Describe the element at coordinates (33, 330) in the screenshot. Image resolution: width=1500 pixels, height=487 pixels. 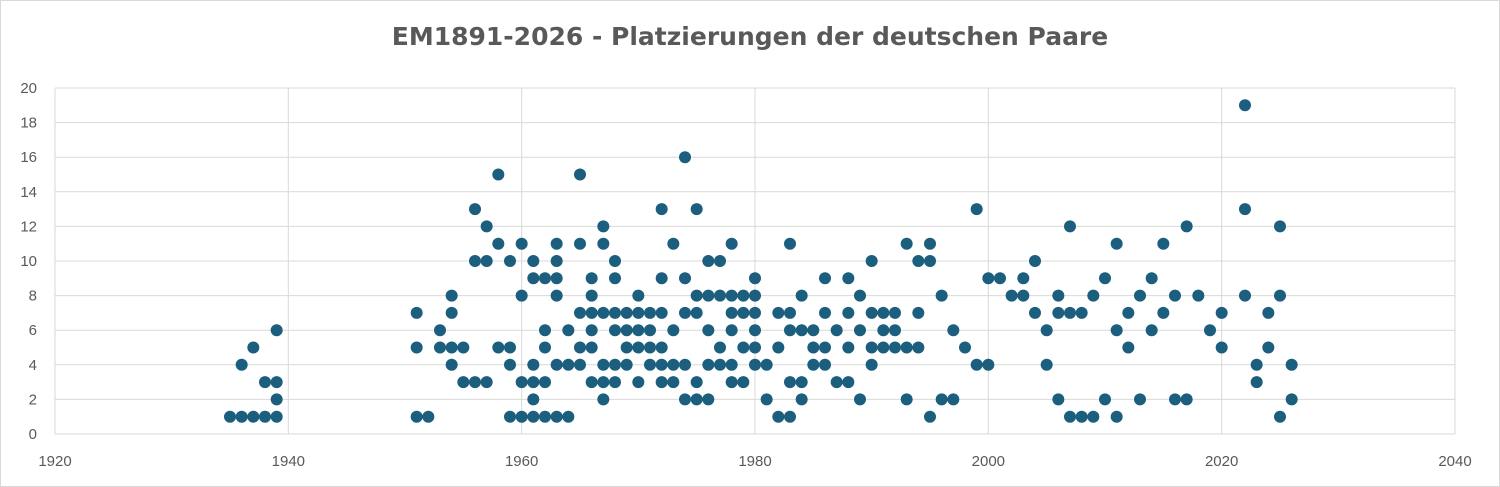
I see `y-tick-label: 6` at that location.